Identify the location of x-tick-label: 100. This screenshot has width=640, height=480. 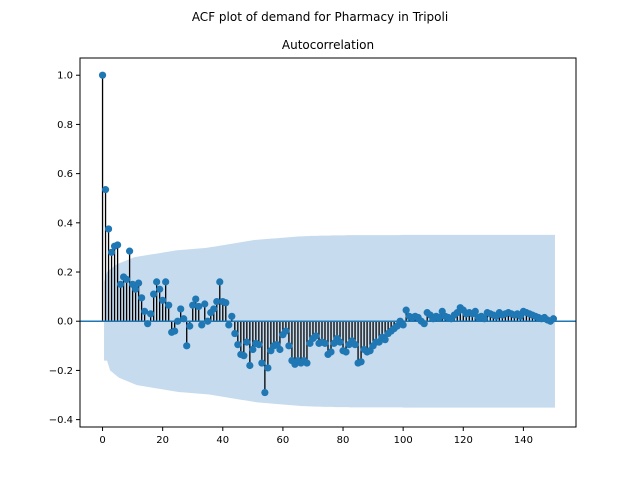
(403, 440).